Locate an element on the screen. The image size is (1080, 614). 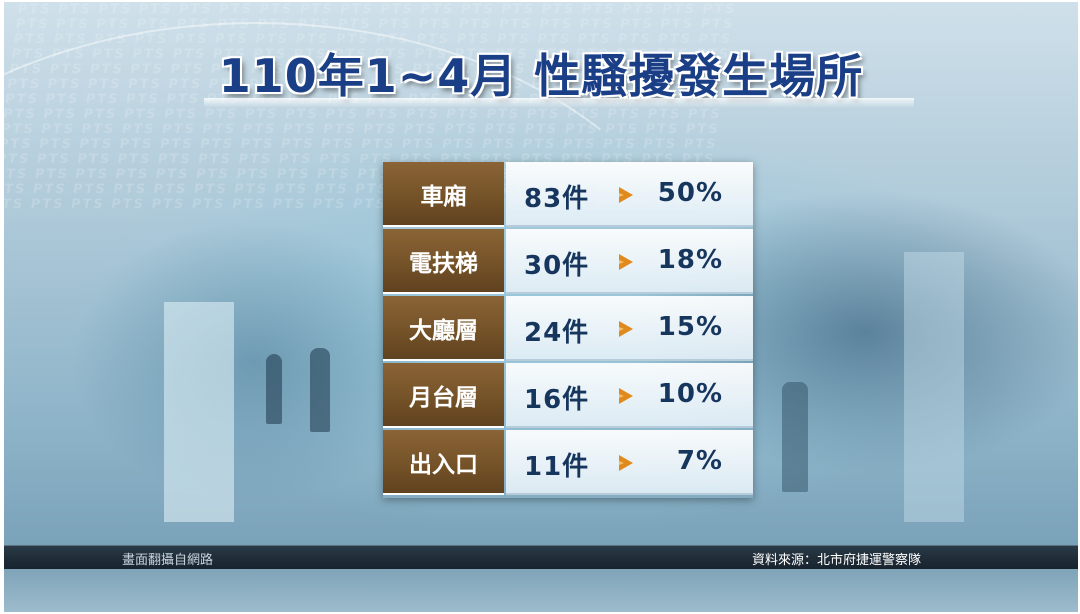
percentage: 50% is located at coordinates (690, 193).